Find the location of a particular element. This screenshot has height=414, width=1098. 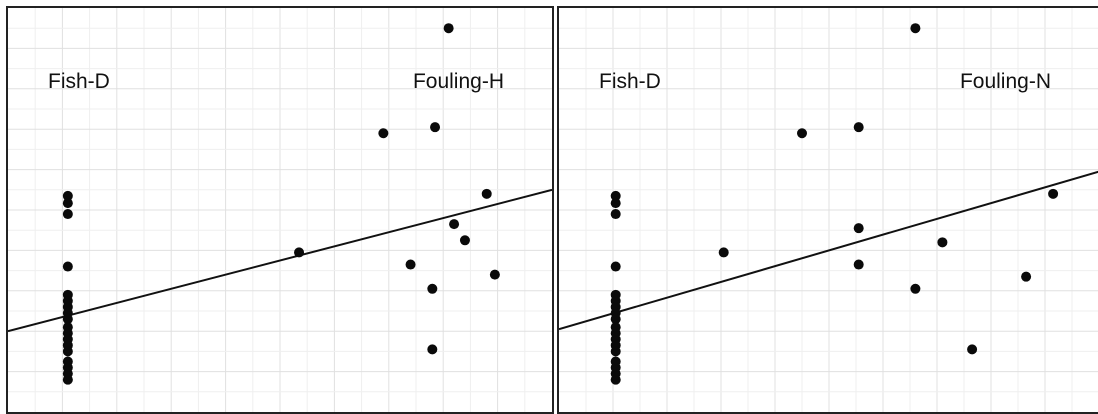

group-label-right: Fouling-N is located at coordinates (1005, 81).